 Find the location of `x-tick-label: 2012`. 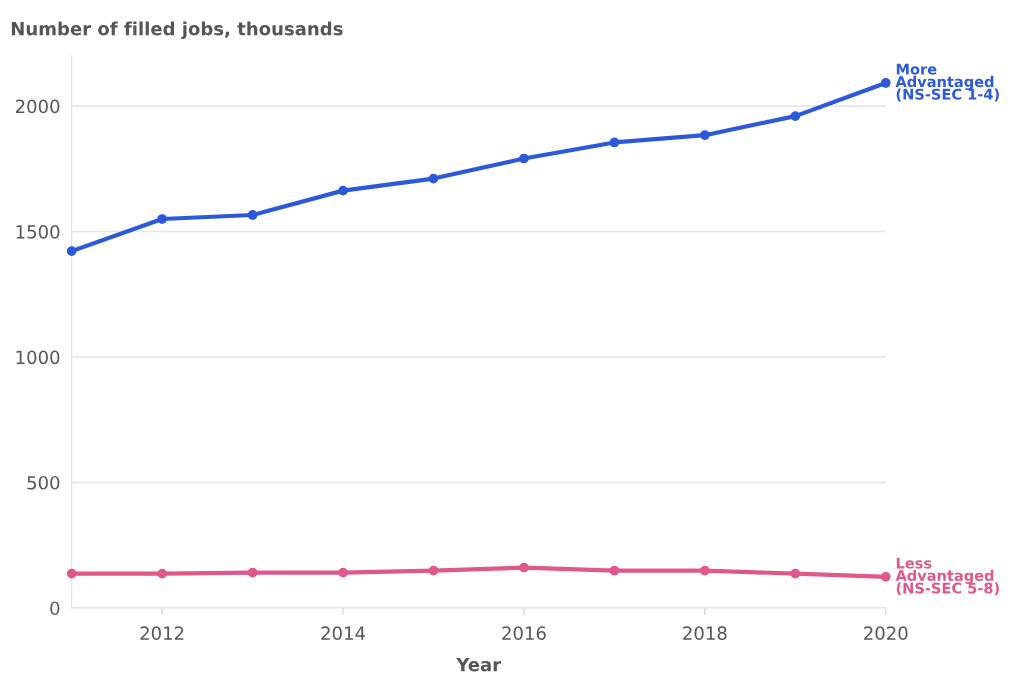

x-tick-label: 2012 is located at coordinates (162, 633).